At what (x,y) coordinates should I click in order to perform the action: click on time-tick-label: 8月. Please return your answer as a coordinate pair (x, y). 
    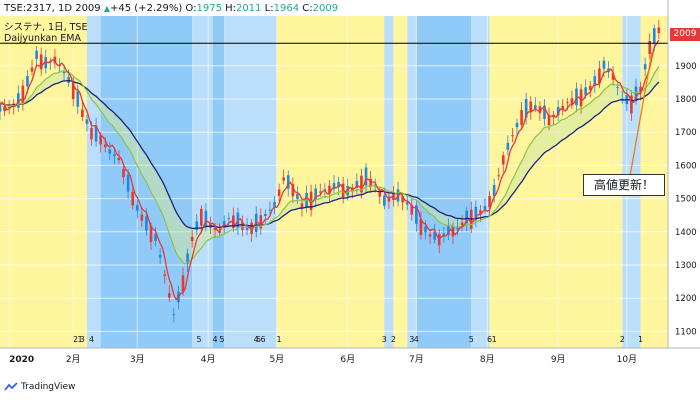
    Looking at the image, I should click on (487, 359).